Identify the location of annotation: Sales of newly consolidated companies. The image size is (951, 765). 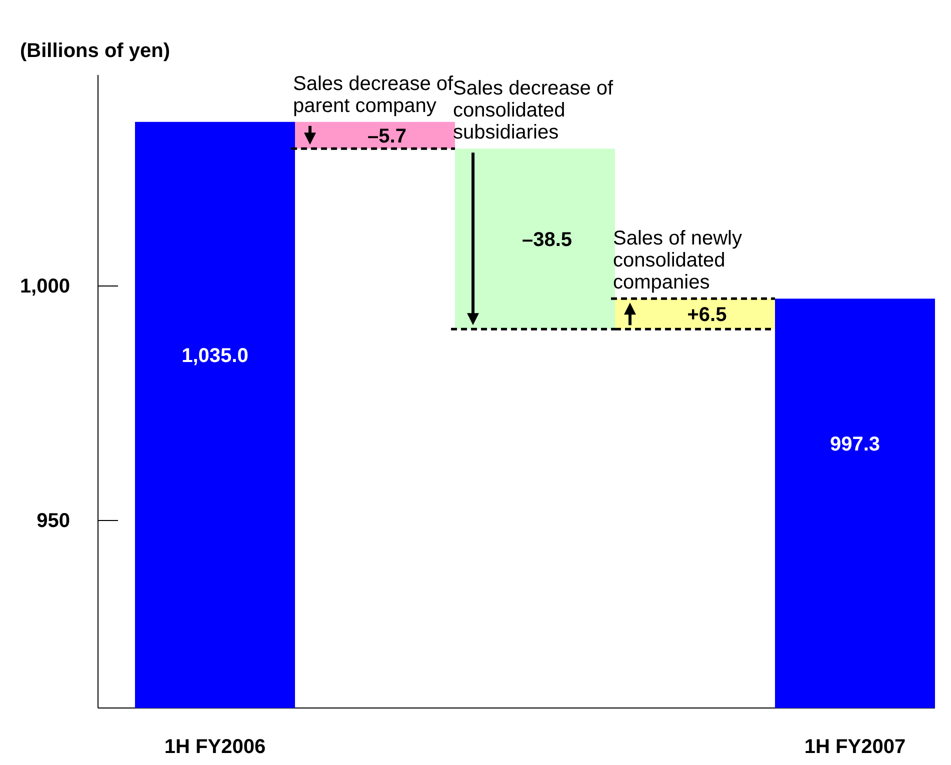
(677, 261).